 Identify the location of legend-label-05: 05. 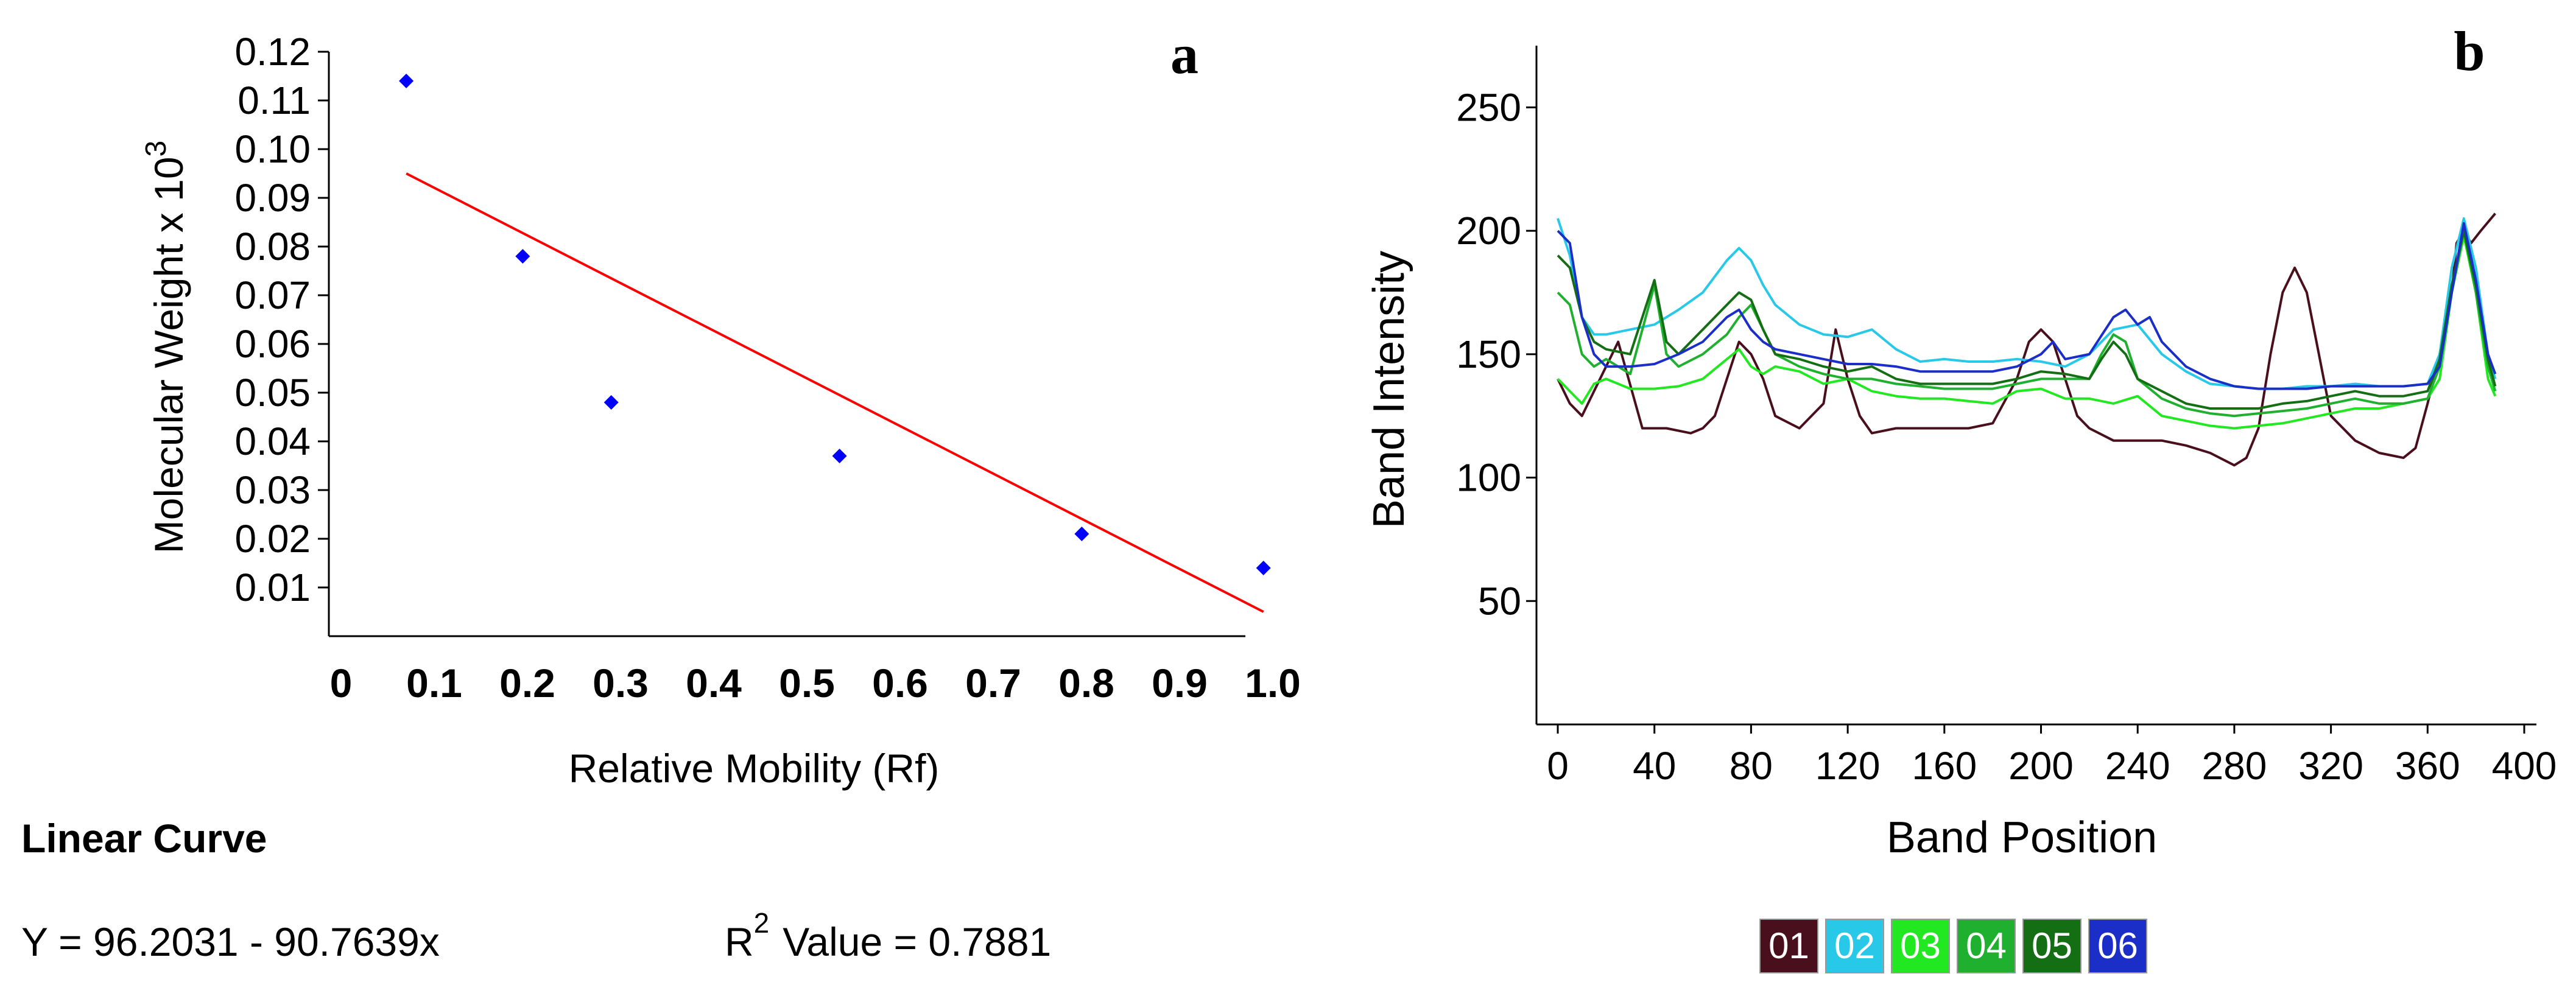
(2052, 945).